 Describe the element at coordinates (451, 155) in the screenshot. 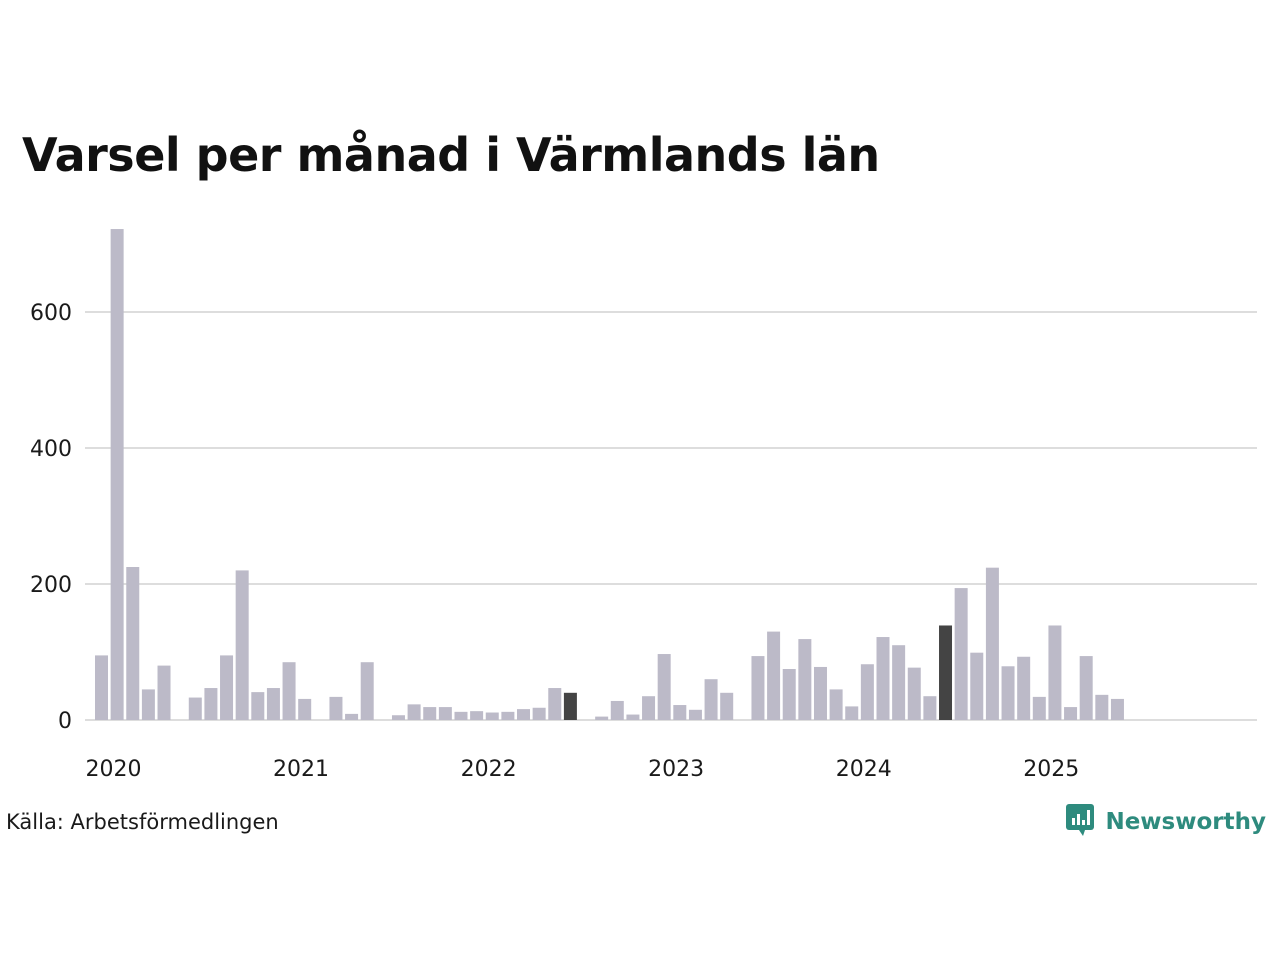

I see `chart-title: Varsel per månad i Värmlands län` at that location.